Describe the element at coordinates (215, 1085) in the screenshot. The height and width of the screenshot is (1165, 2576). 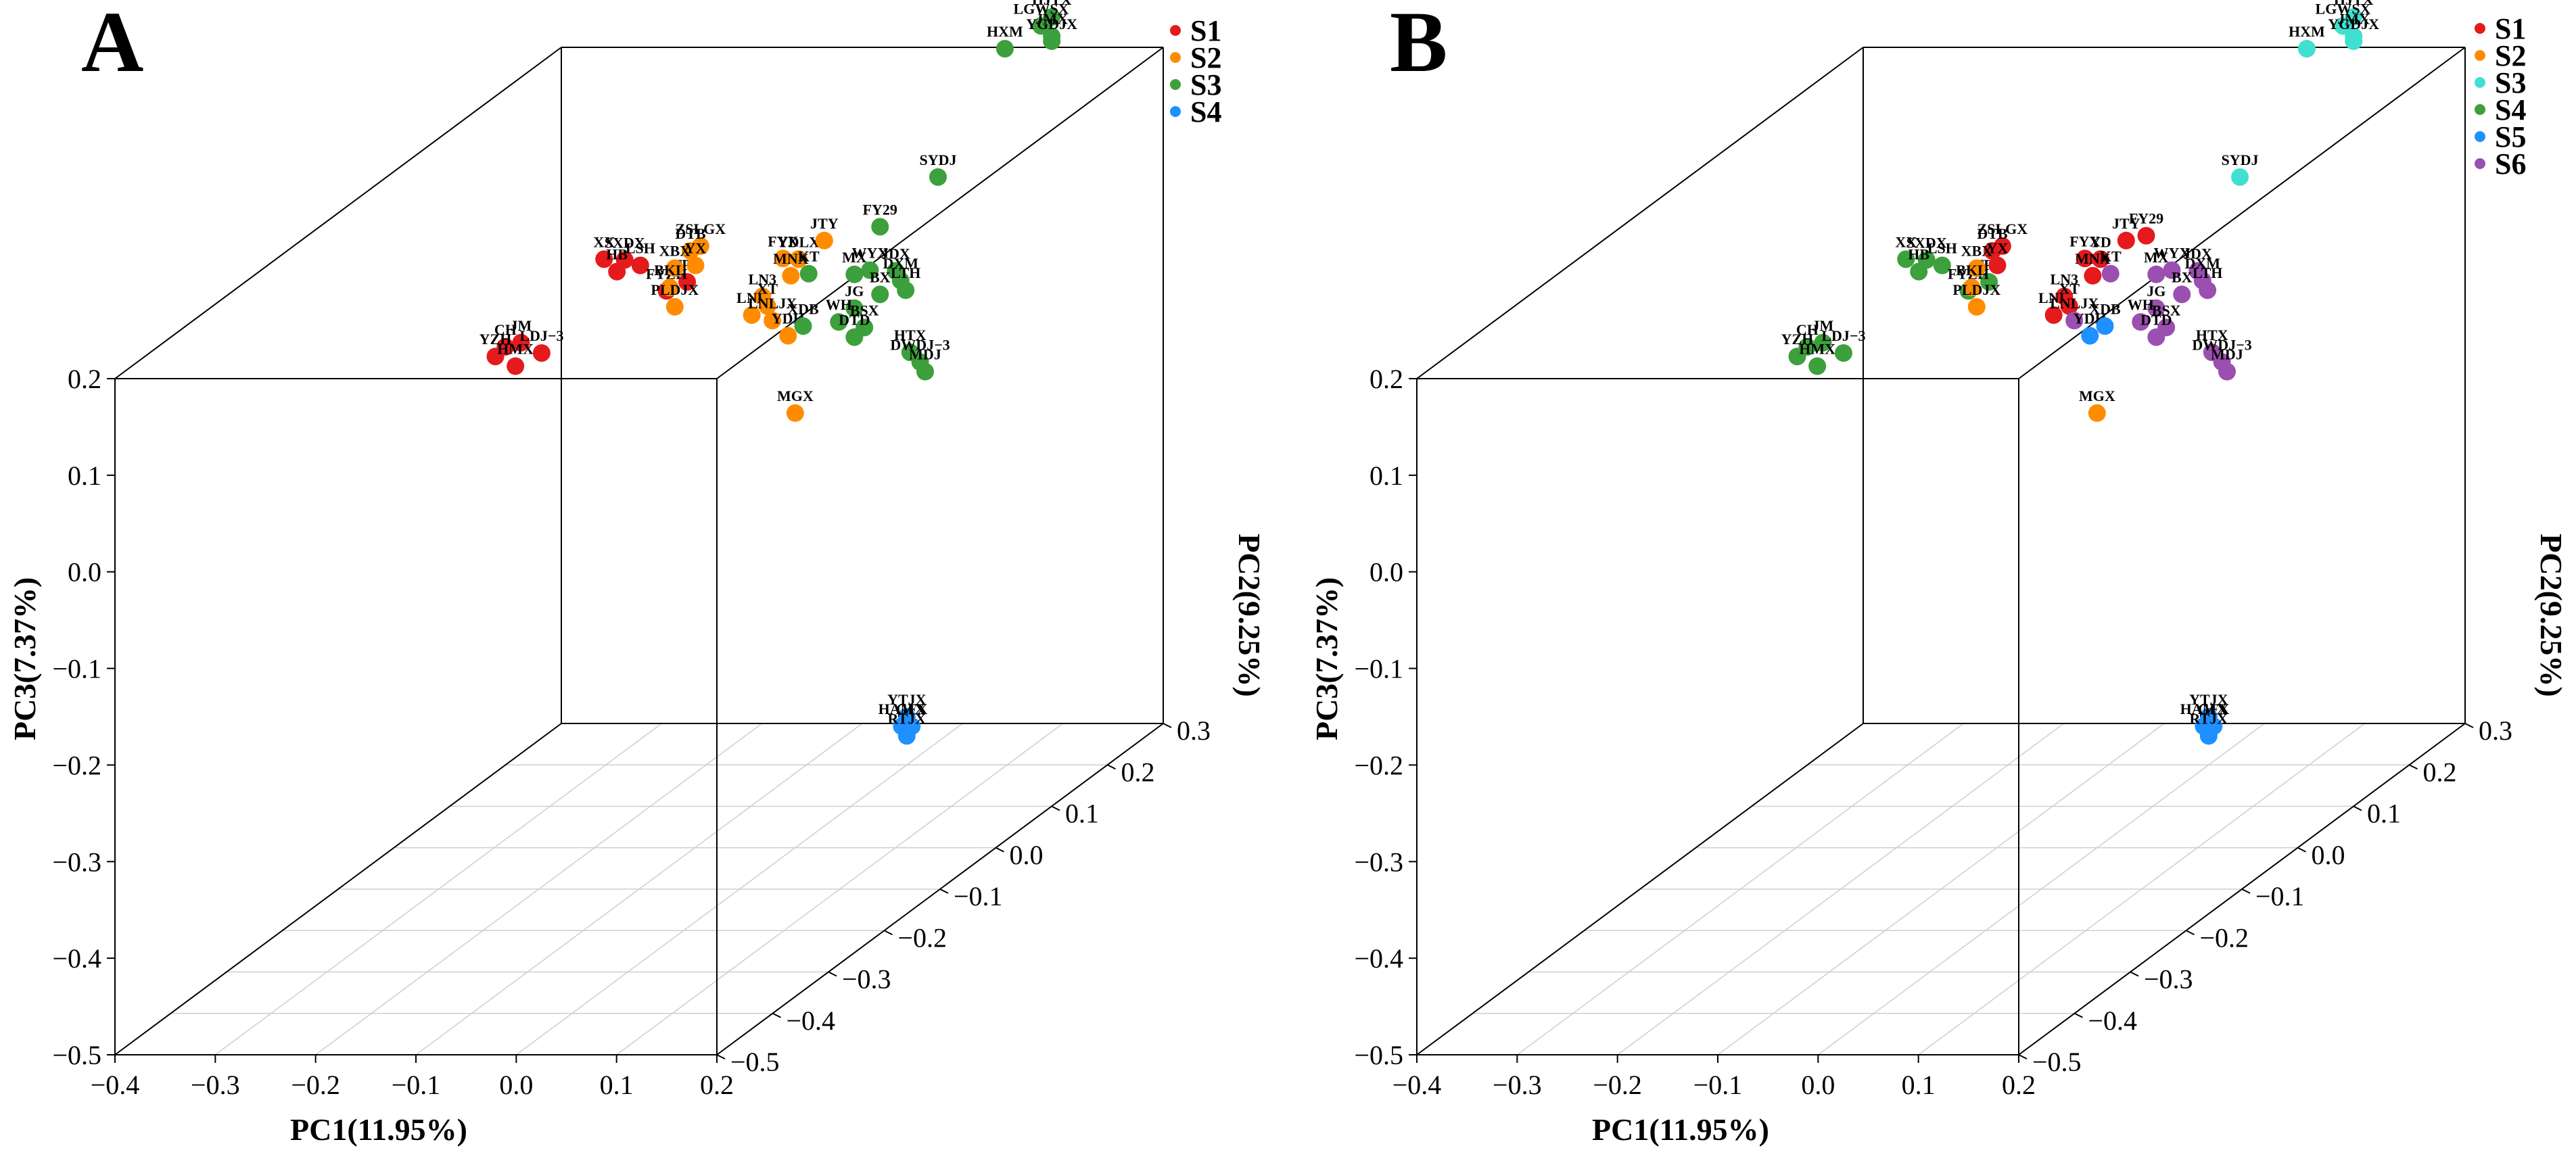
I see `x-tick-label: −0.3` at that location.